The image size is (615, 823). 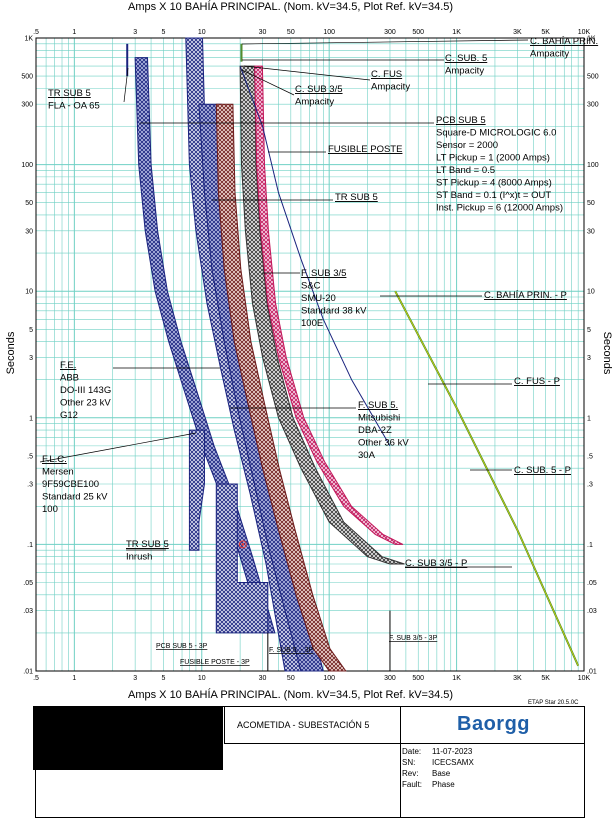 I want to click on annotation-text: Sensor = 2000, so click(x=467, y=145).